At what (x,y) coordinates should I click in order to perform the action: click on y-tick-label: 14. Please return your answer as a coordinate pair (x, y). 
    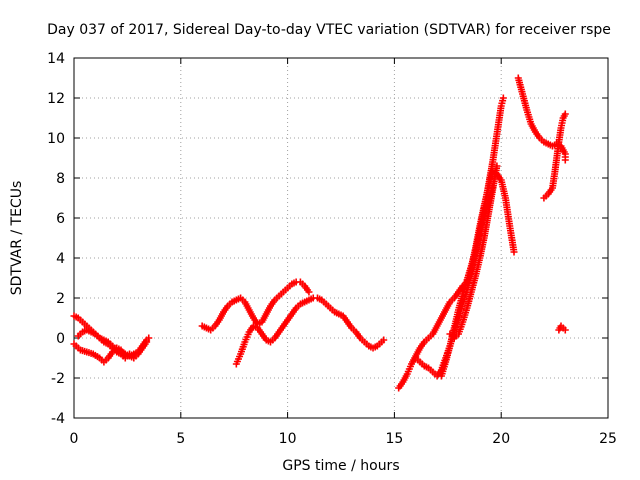
    Looking at the image, I should click on (56, 59).